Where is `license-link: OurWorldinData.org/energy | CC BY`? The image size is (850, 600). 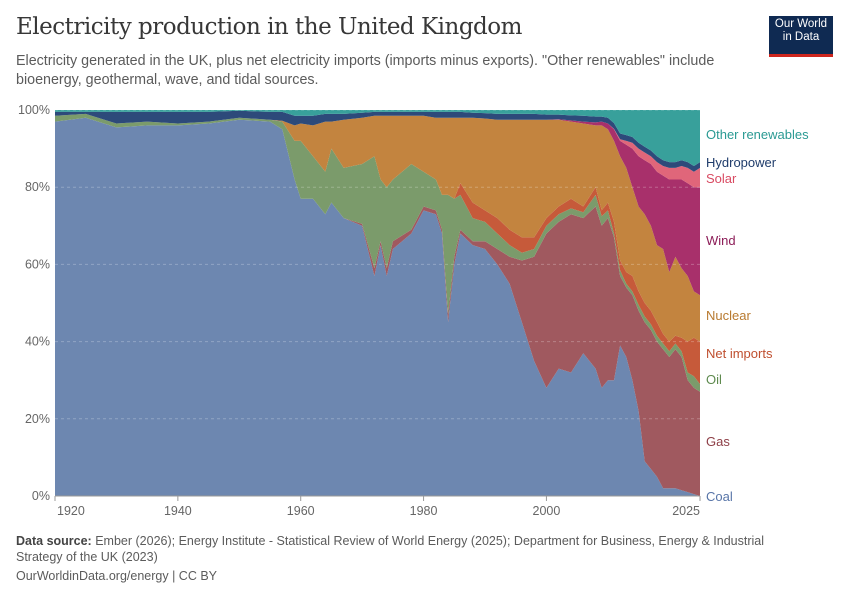 license-link: OurWorldinData.org/energy | CC BY is located at coordinates (117, 576).